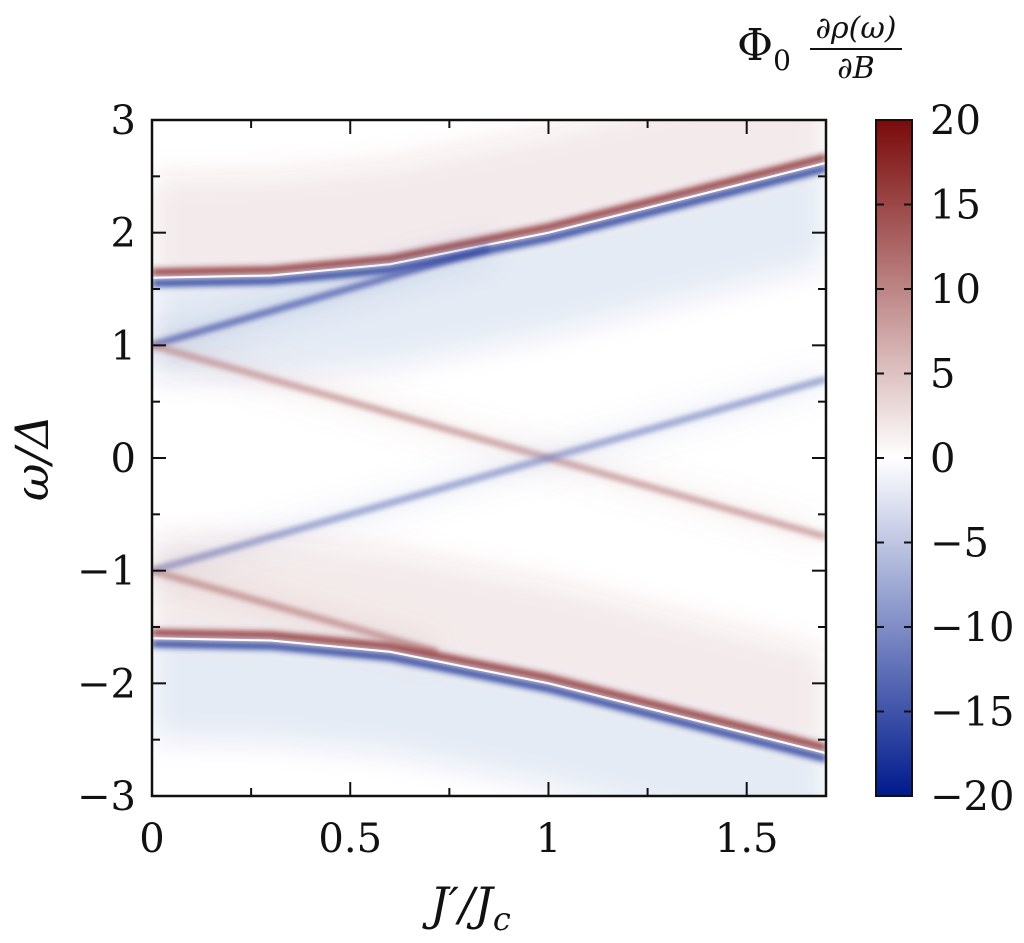 The height and width of the screenshot is (943, 1024). Describe the element at coordinates (106, 684) in the screenshot. I see `y-tick-label: −2` at that location.